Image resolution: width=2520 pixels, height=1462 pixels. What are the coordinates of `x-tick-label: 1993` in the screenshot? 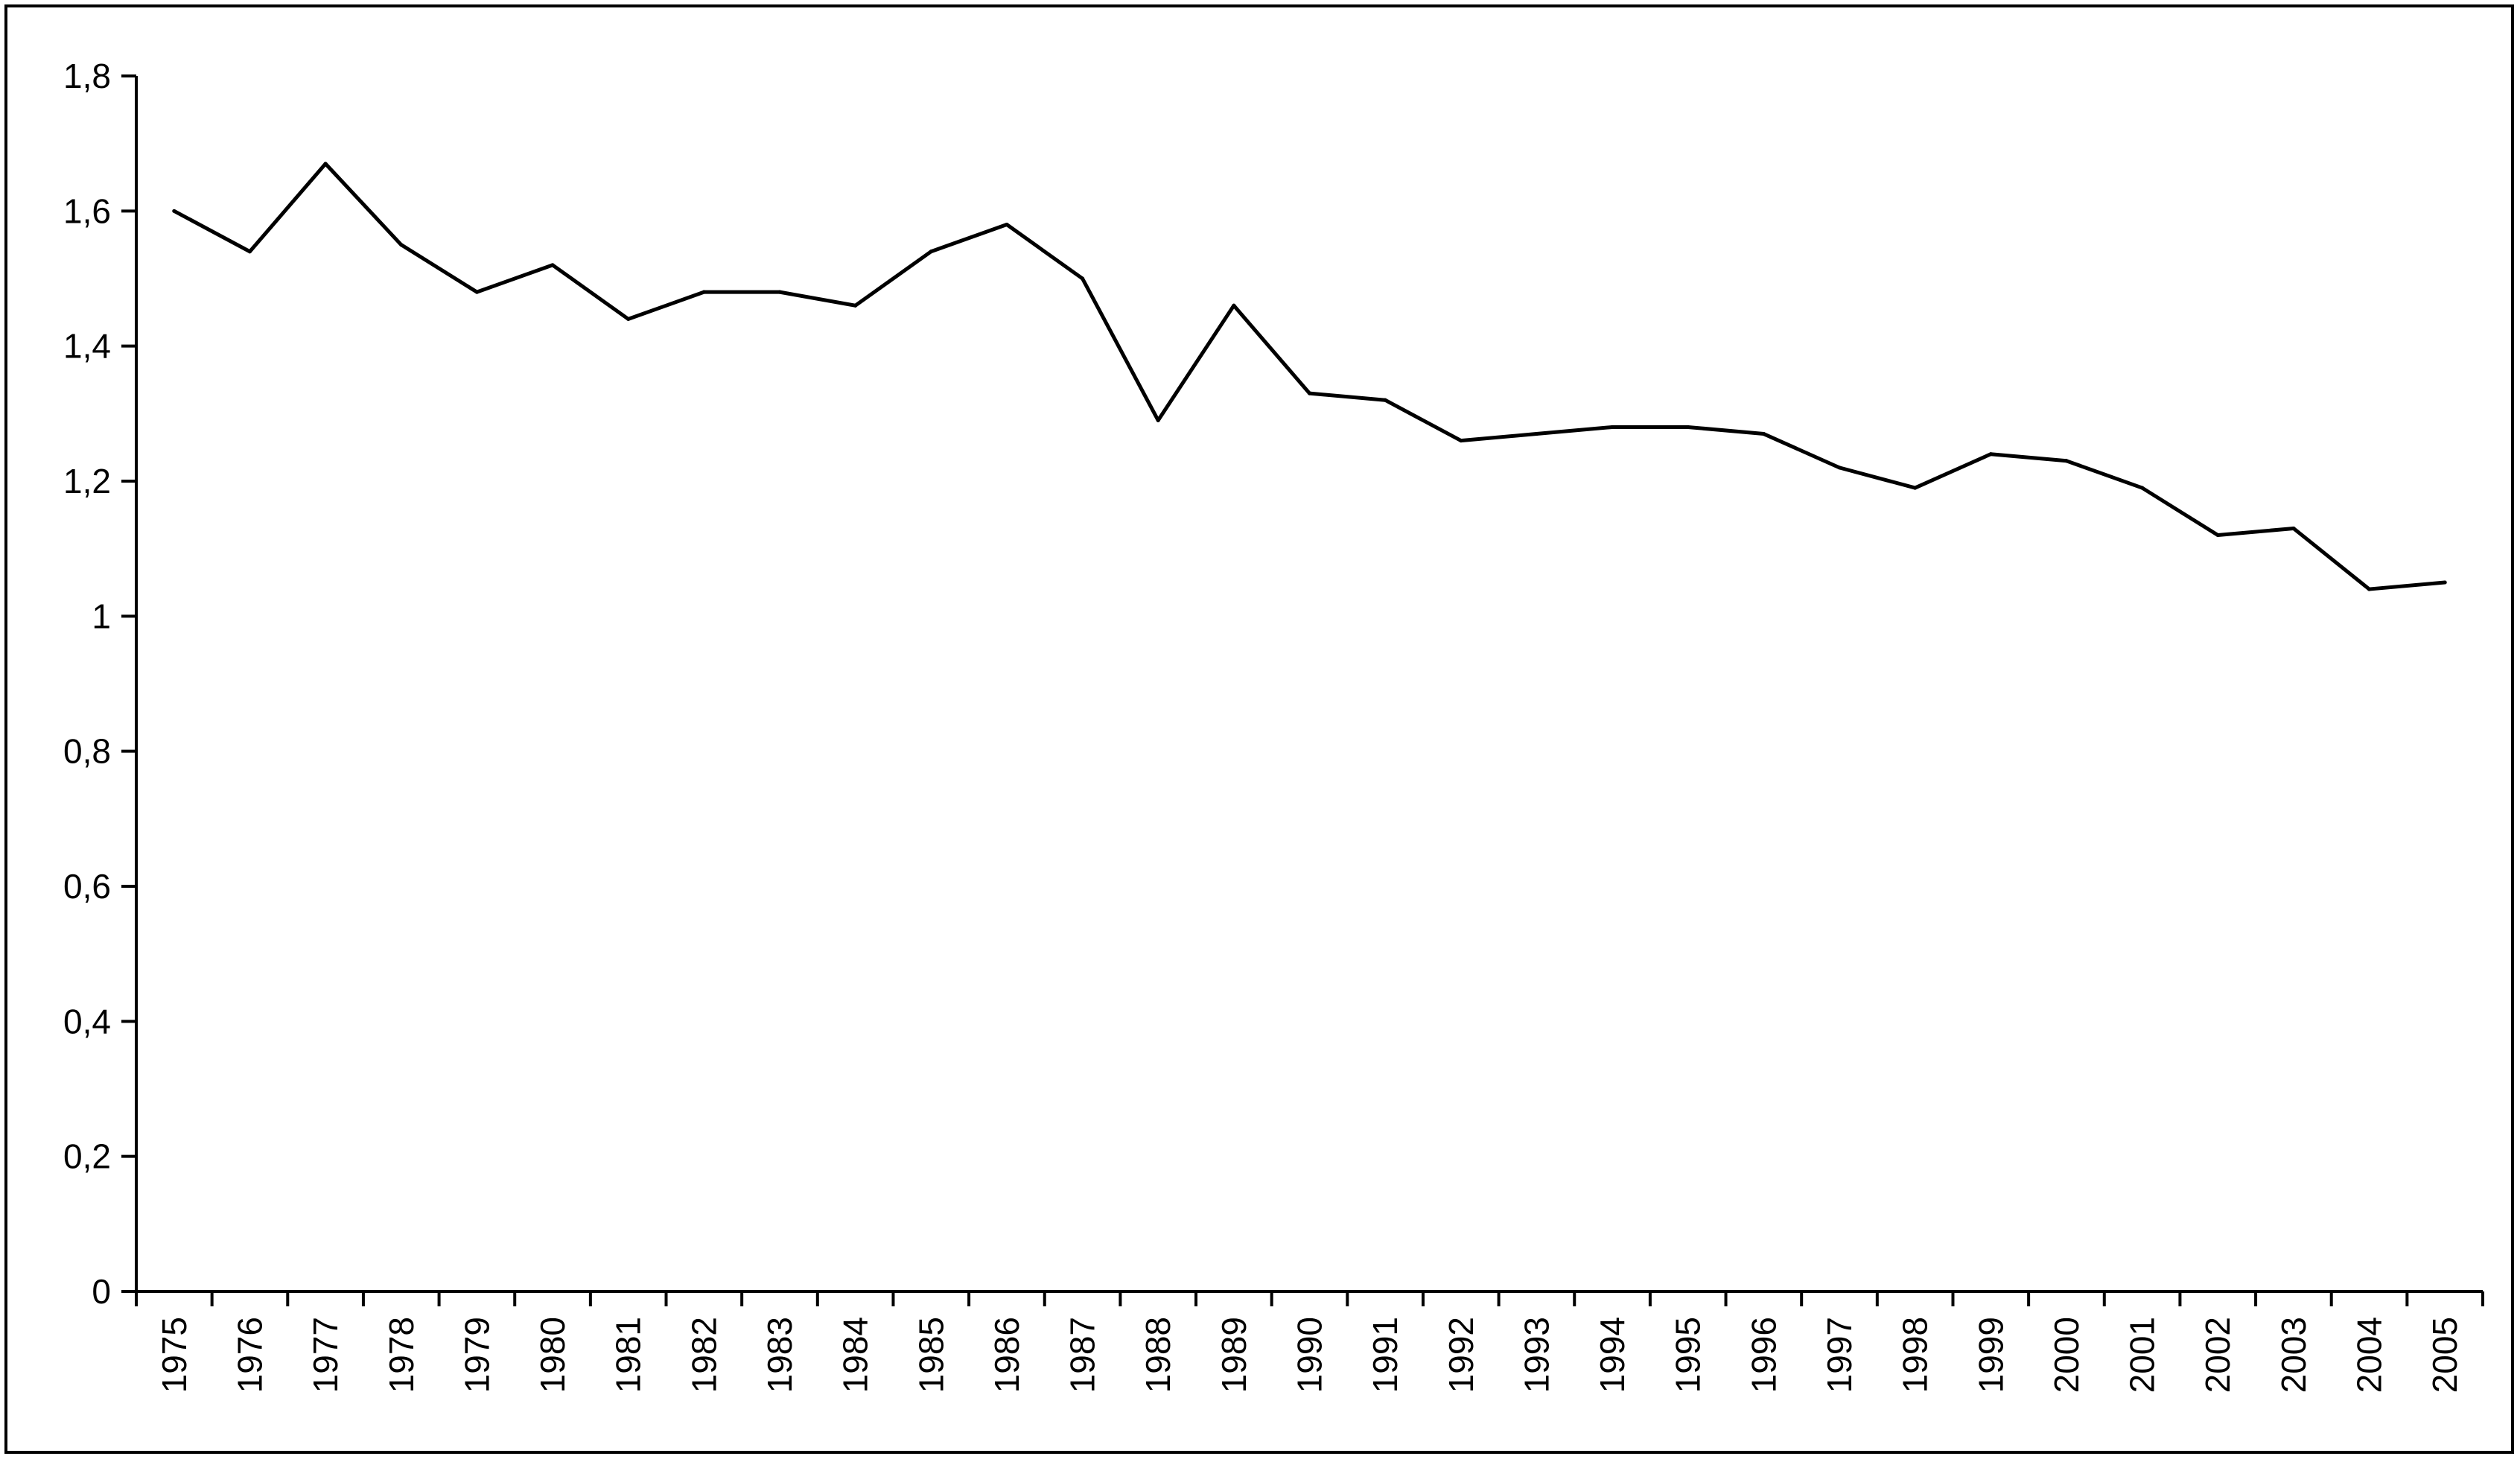 It's located at (1536, 1355).